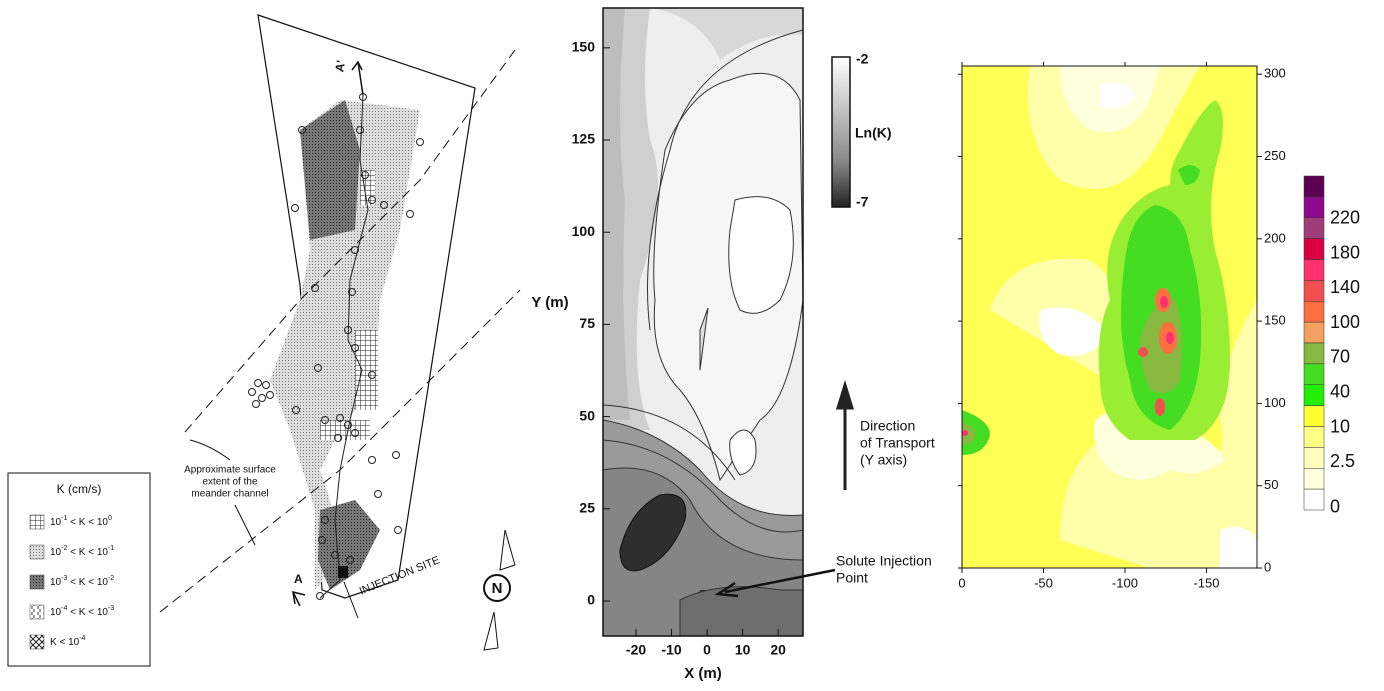 This screenshot has width=1384, height=691. I want to click on k-zone, so click(345, 345).